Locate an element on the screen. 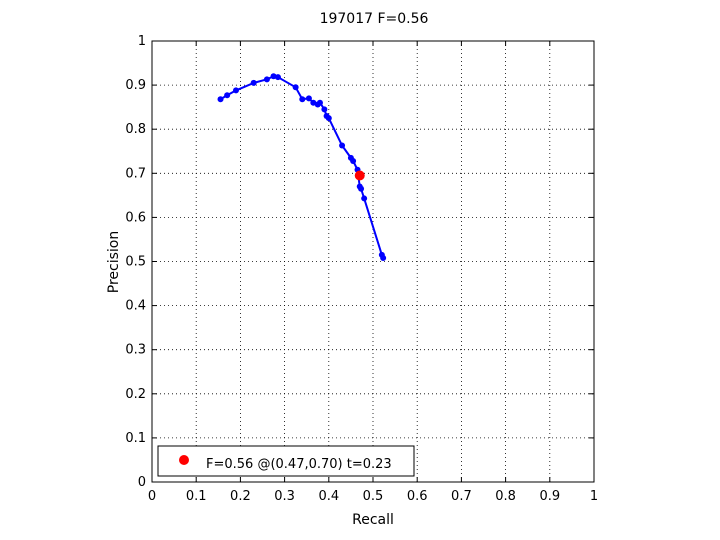 This screenshot has height=540, width=720. y-tick-label: 0.2 is located at coordinates (135, 394).